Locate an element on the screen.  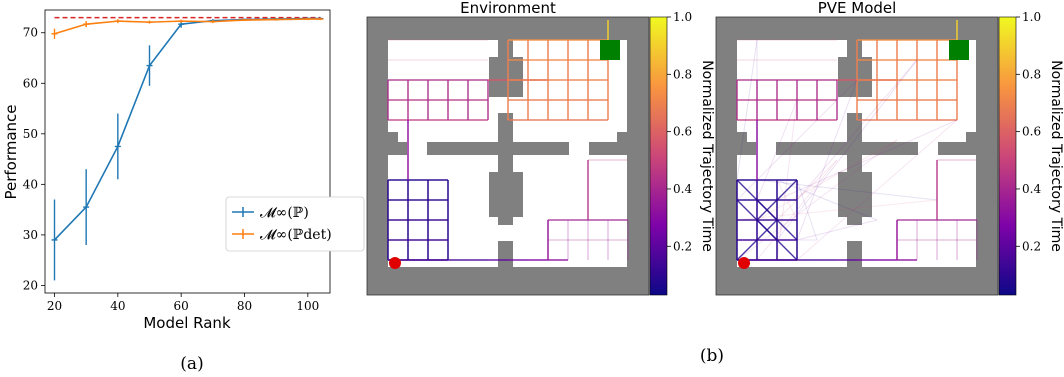
legend-label-2: 𝓜∞(ℙdet) is located at coordinates (296, 235).